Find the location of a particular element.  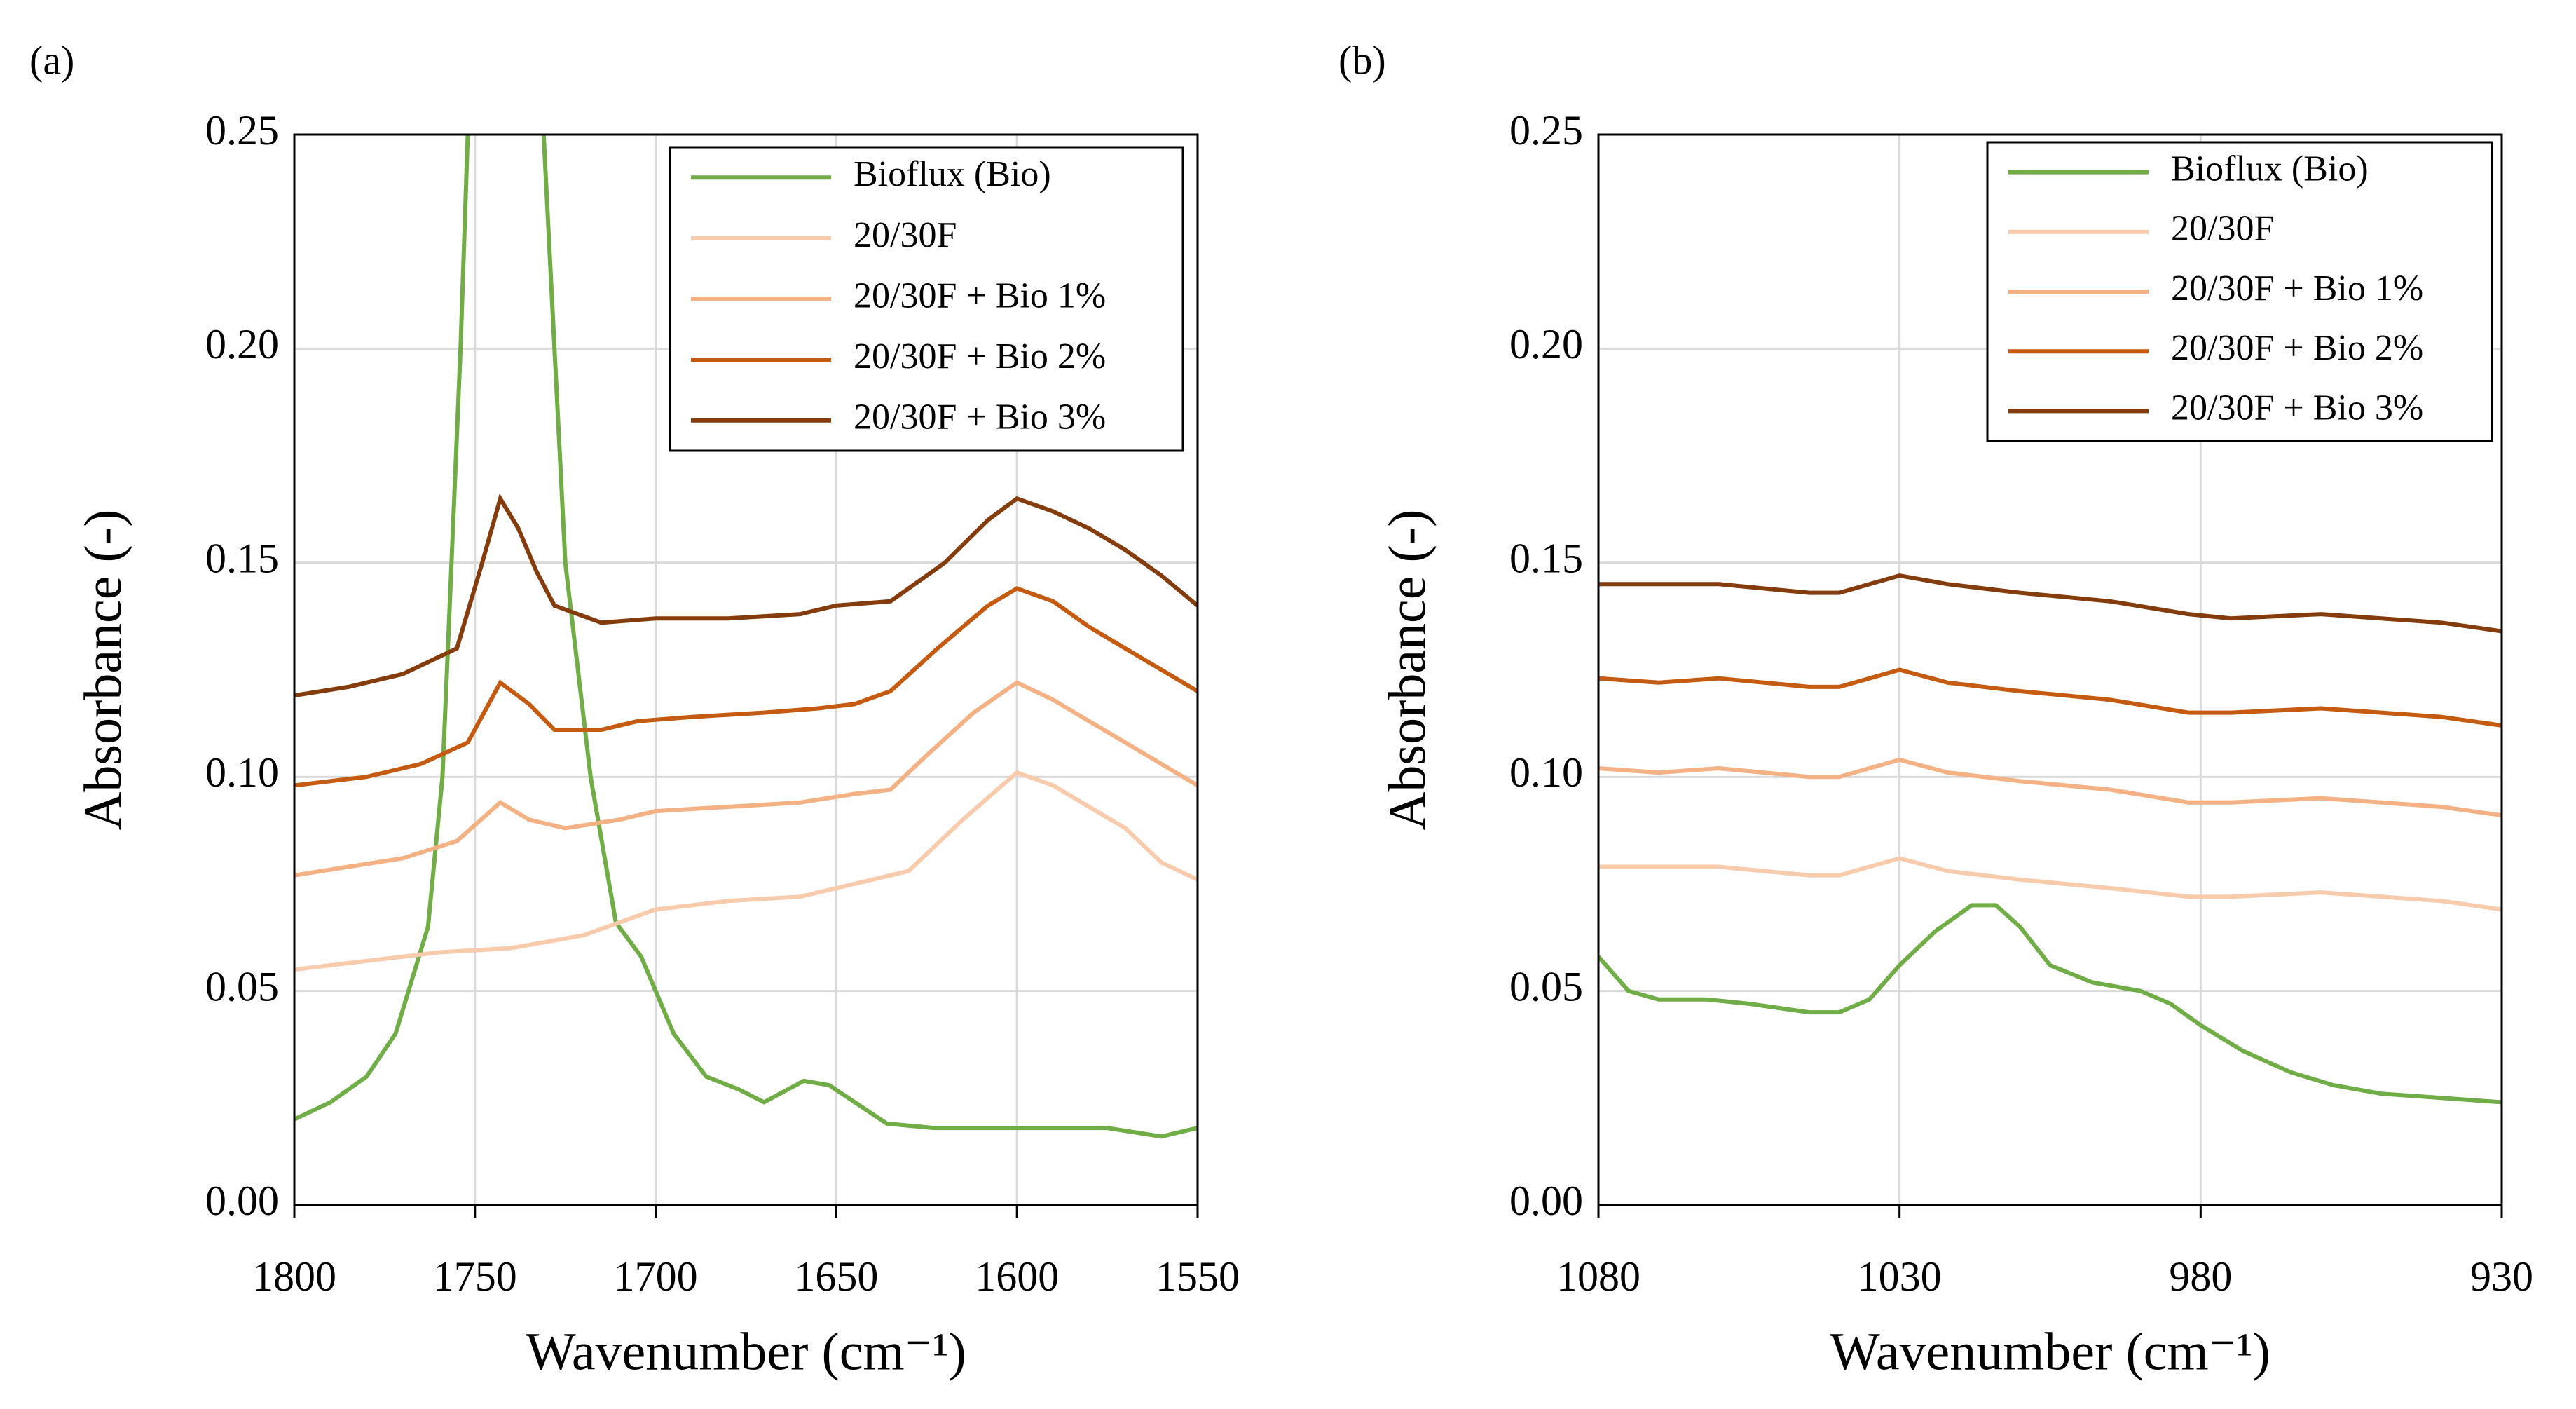

x-tick-label: 930 is located at coordinates (2501, 1276).